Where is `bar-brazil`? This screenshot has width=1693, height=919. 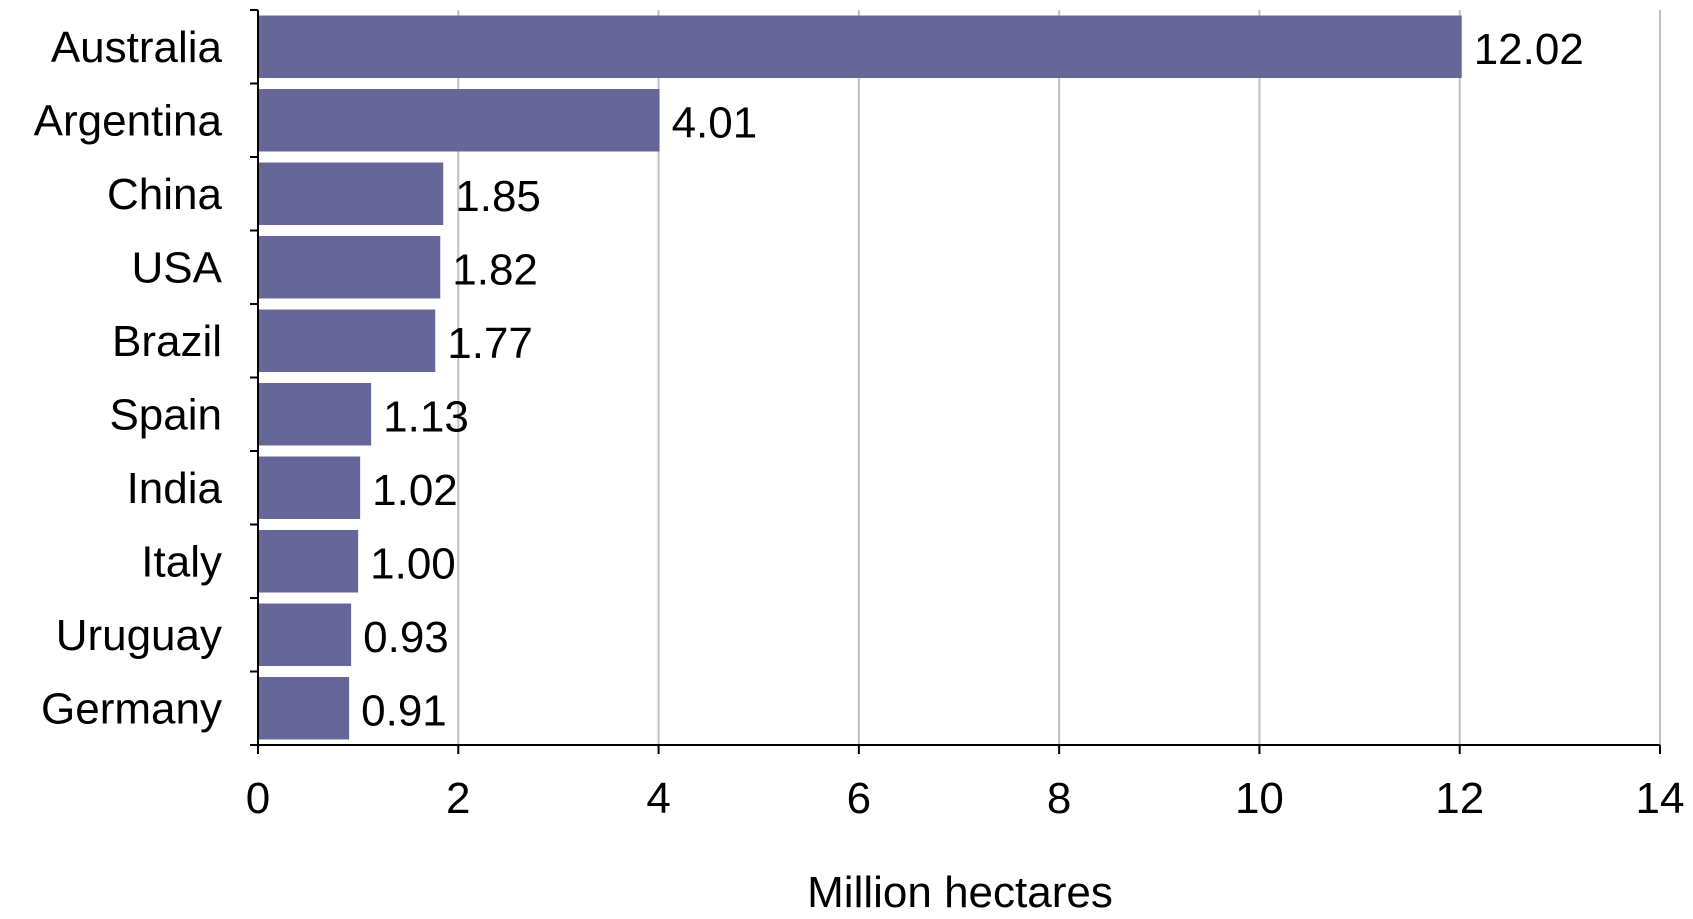 bar-brazil is located at coordinates (347, 340).